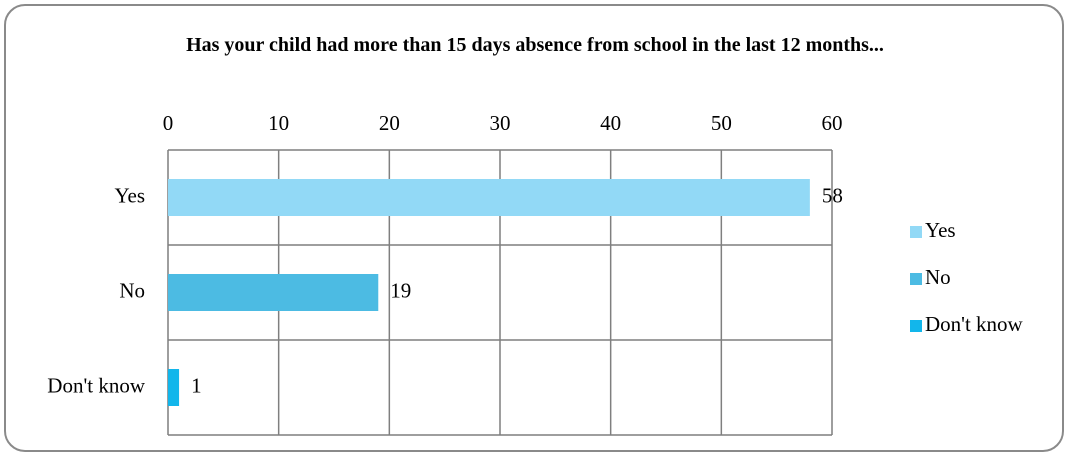  Describe the element at coordinates (500, 123) in the screenshot. I see `x-tick-label: 30` at that location.